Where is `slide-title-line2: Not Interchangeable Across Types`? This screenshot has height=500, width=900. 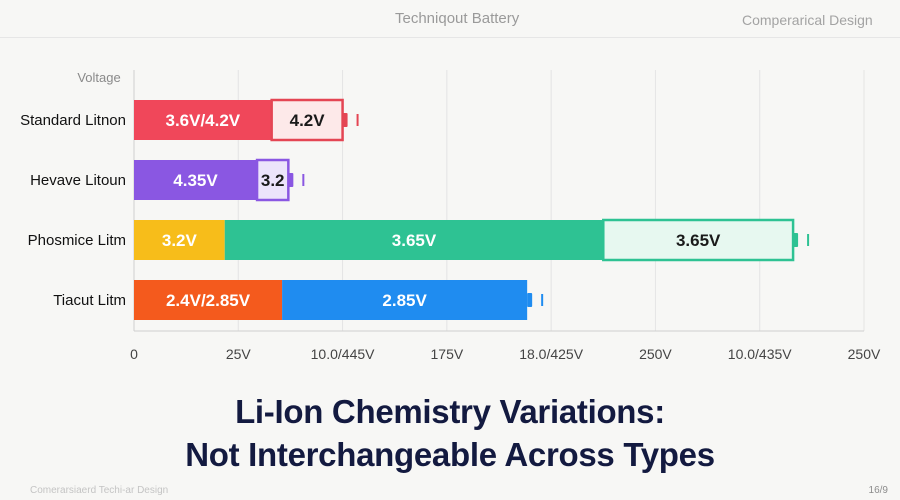 slide-title-line2: Not Interchangeable Across Types is located at coordinates (450, 454).